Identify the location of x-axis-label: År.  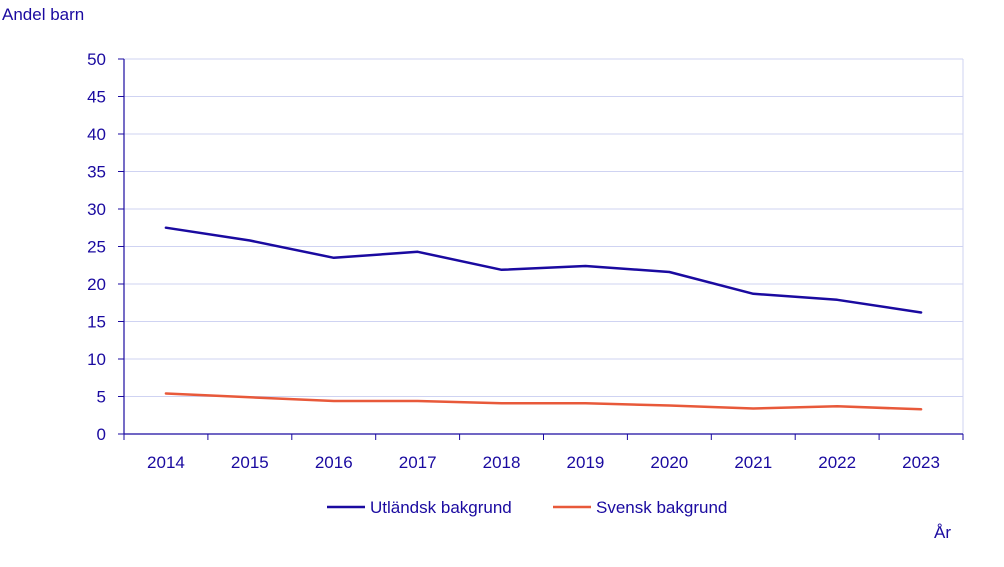
(942, 532).